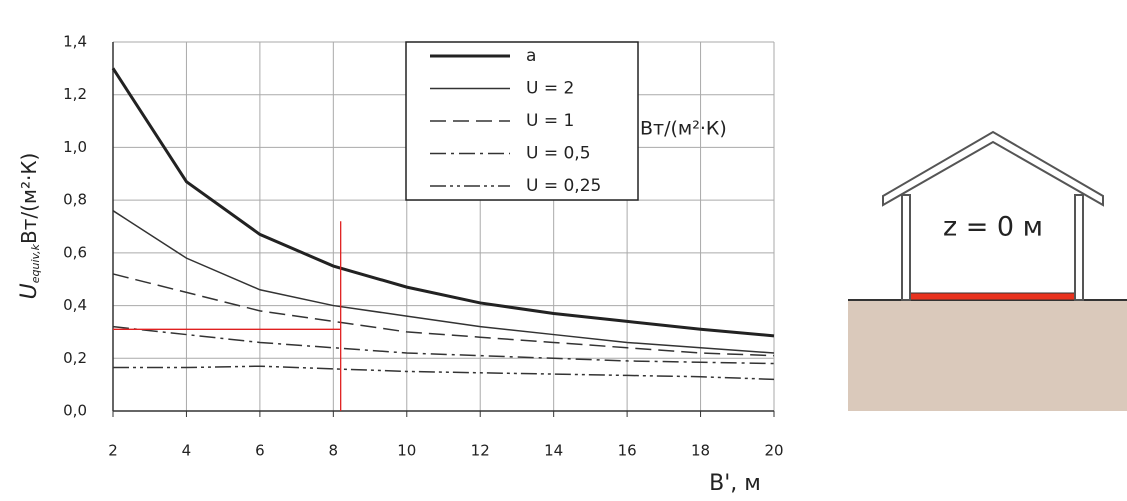 The image size is (1127, 501). I want to click on house-diagram: z = 0 м, so click(987, 270).